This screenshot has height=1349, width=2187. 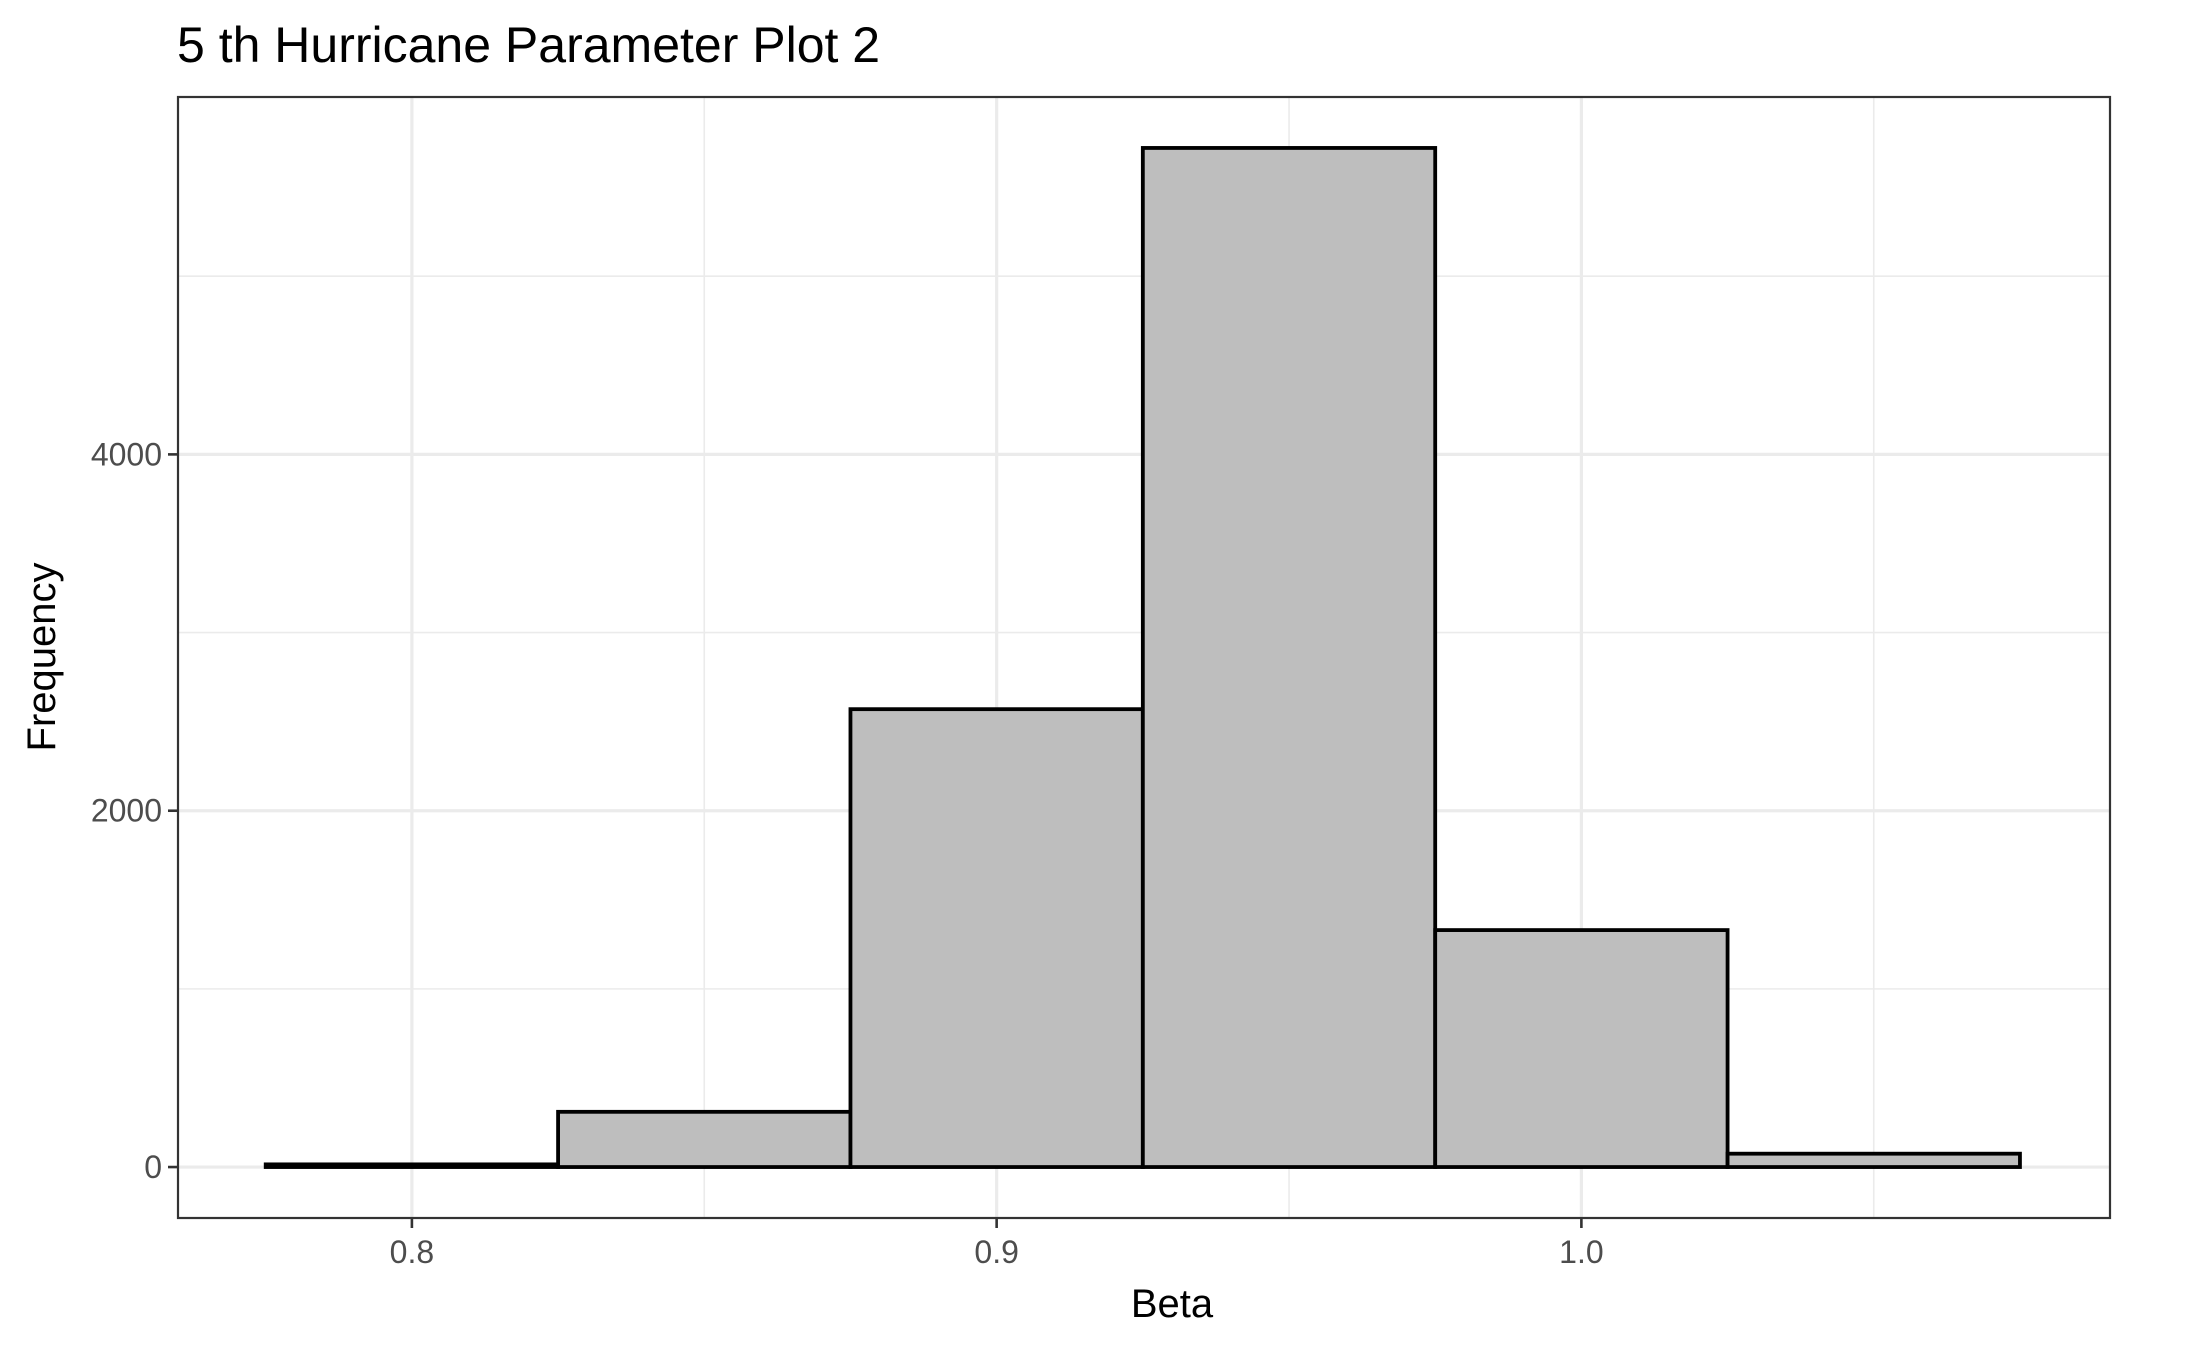 I want to click on y-axis: 0 2000 4000, so click(x=134, y=810).